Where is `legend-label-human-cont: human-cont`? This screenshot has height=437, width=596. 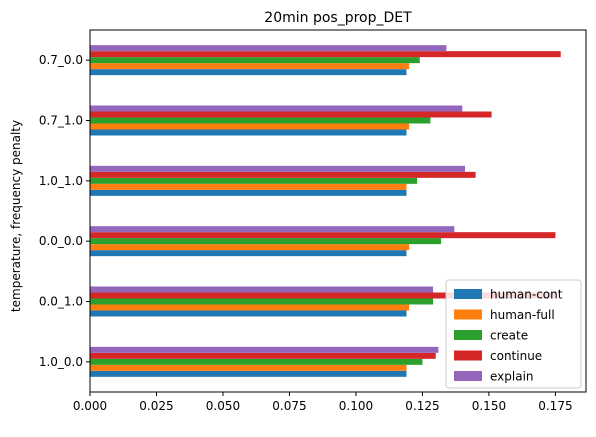 legend-label-human-cont: human-cont is located at coordinates (526, 295).